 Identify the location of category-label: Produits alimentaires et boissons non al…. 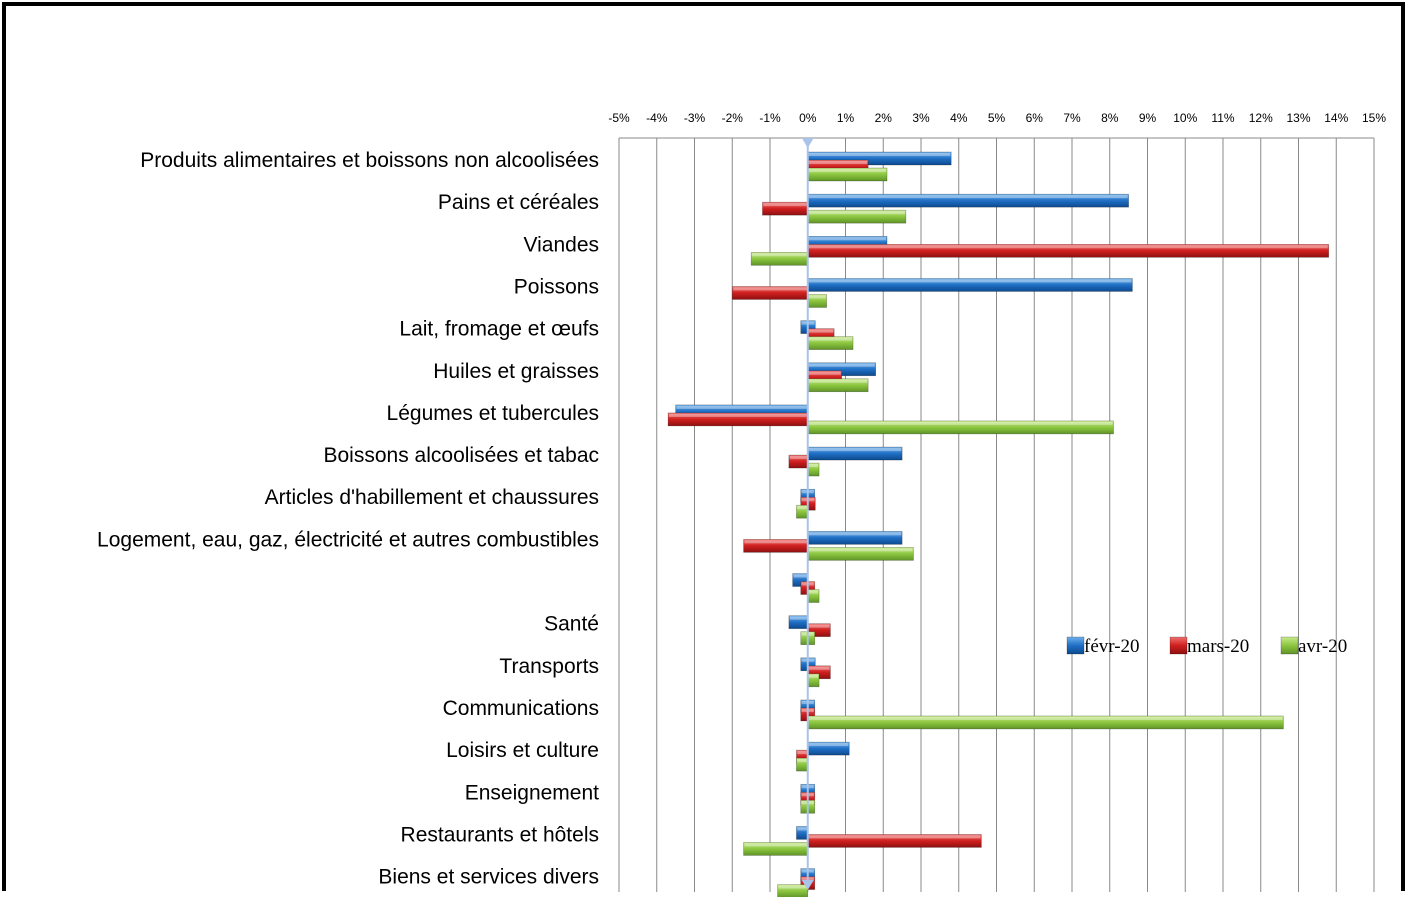
(369, 160).